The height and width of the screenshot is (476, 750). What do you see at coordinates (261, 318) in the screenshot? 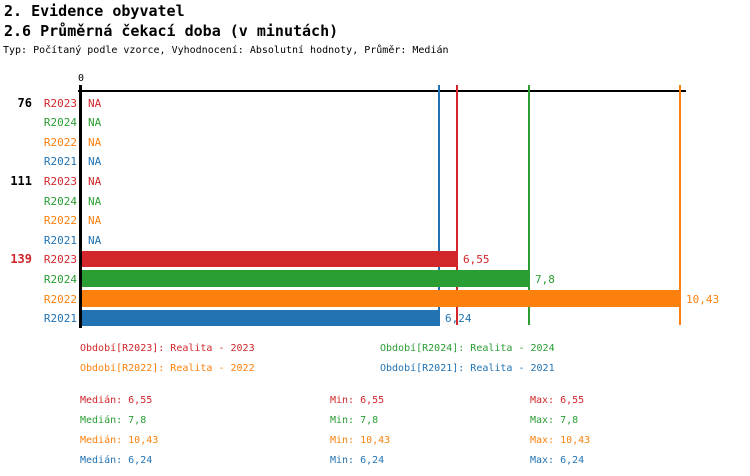
I see `bar-R2021` at bounding box center [261, 318].